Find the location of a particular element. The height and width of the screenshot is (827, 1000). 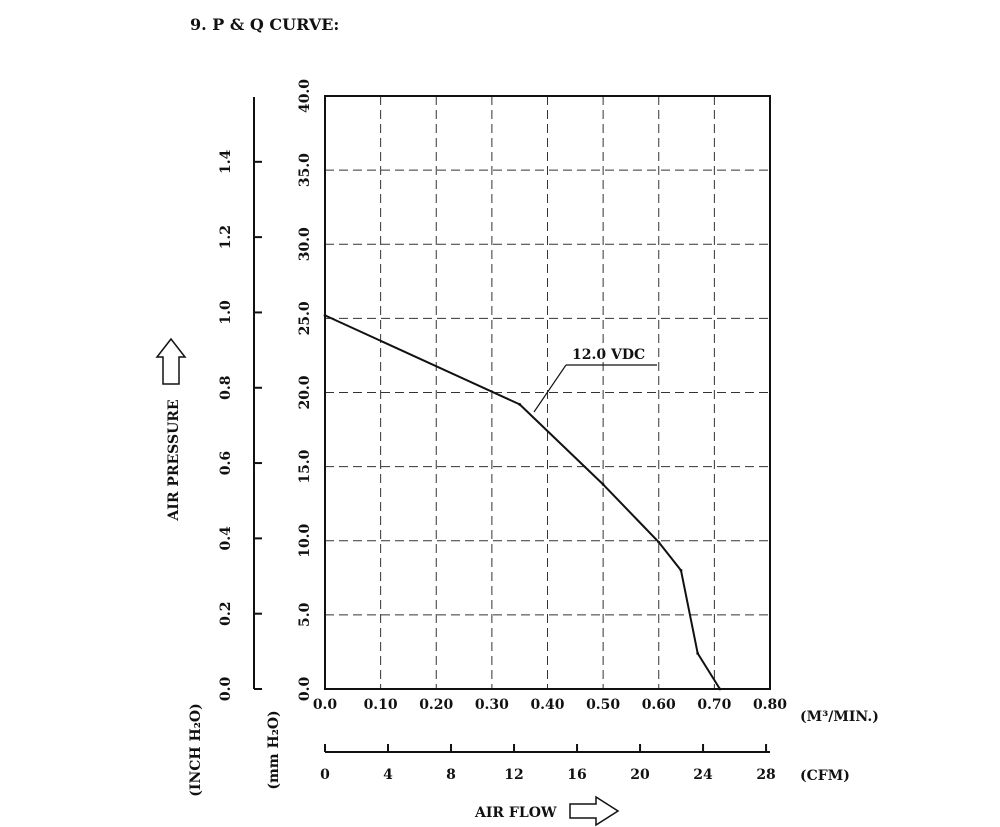

y-tick-label: 0.0 is located at coordinates (305, 689).